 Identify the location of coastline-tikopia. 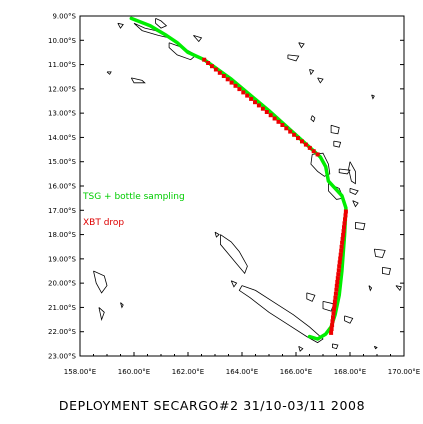
(373, 97).